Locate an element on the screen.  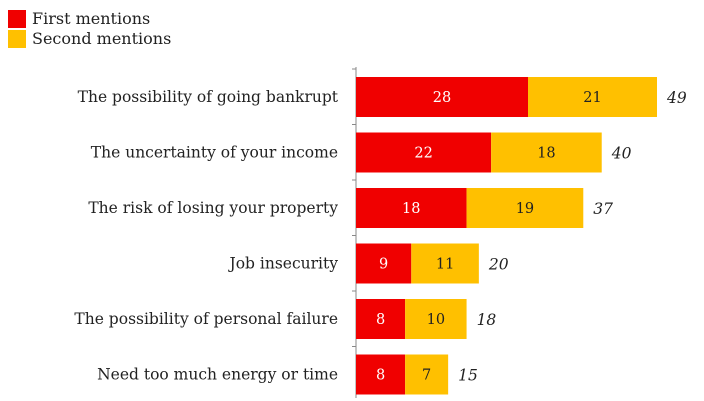
data-label-first: 28 is located at coordinates (442, 98).